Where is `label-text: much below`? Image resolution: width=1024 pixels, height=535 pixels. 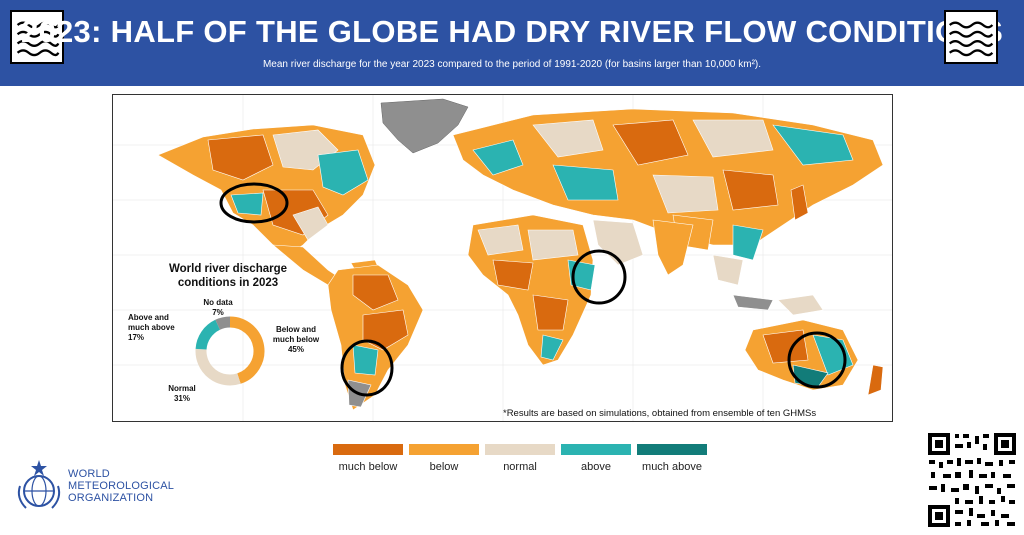 label-text: much below is located at coordinates (296, 339).